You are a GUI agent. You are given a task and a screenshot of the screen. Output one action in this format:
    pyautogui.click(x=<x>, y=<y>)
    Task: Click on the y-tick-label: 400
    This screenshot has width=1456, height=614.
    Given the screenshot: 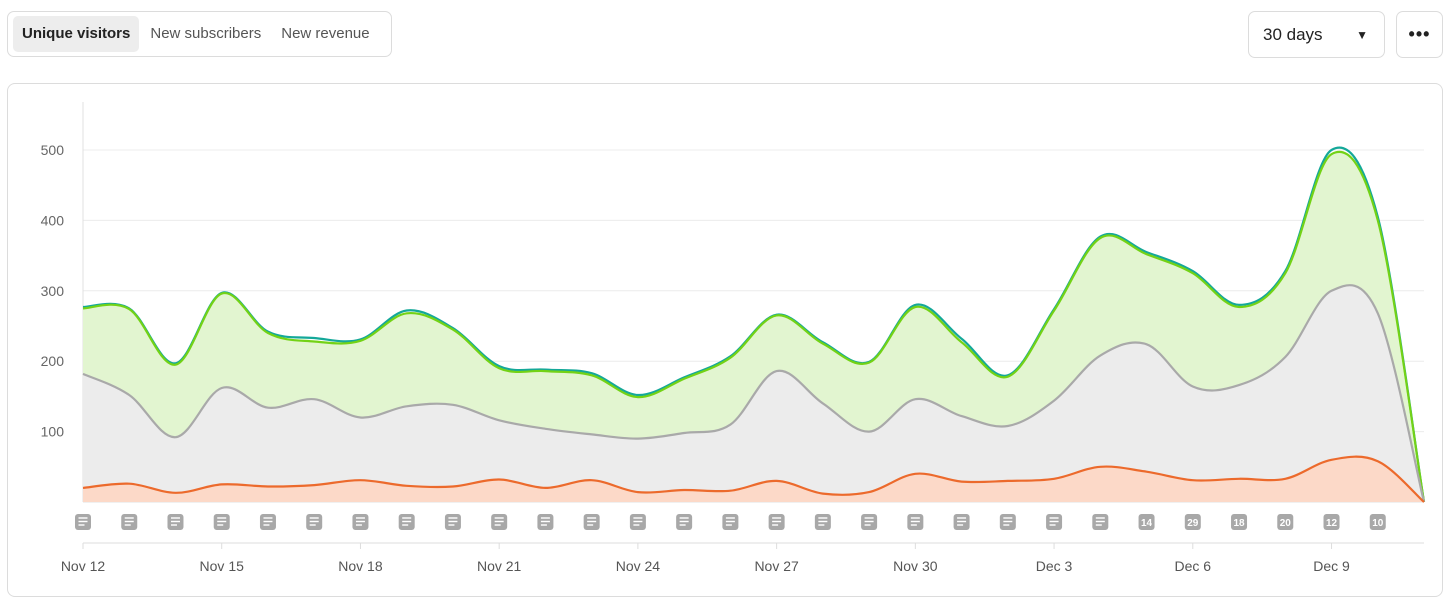 What is the action you would take?
    pyautogui.click(x=53, y=220)
    